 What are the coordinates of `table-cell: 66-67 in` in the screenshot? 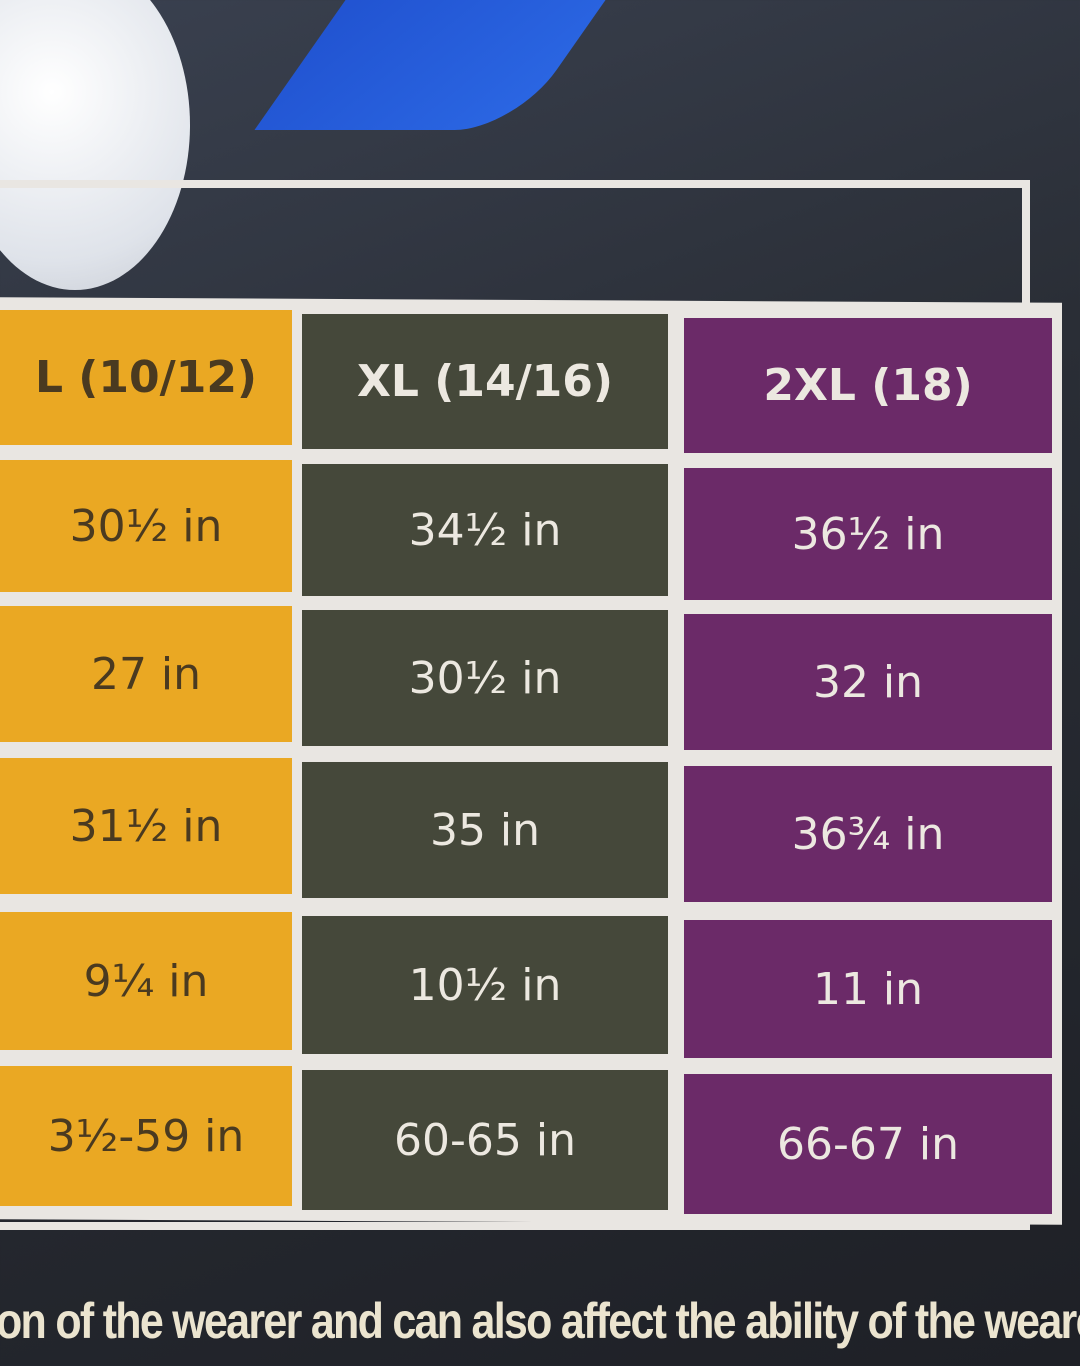 It's located at (868, 1144).